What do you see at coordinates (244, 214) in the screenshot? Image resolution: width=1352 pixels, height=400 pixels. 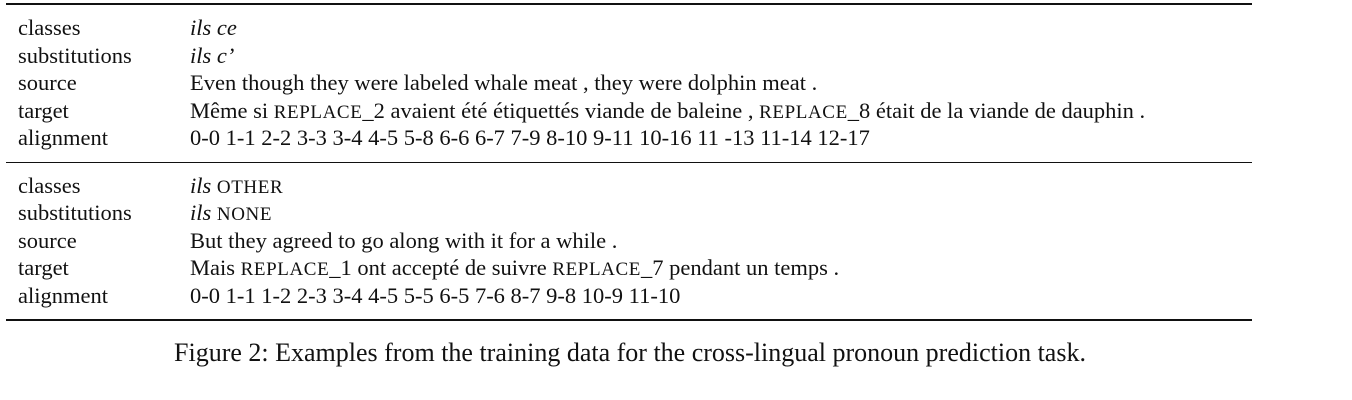 I see `substitution-tag: NONE` at bounding box center [244, 214].